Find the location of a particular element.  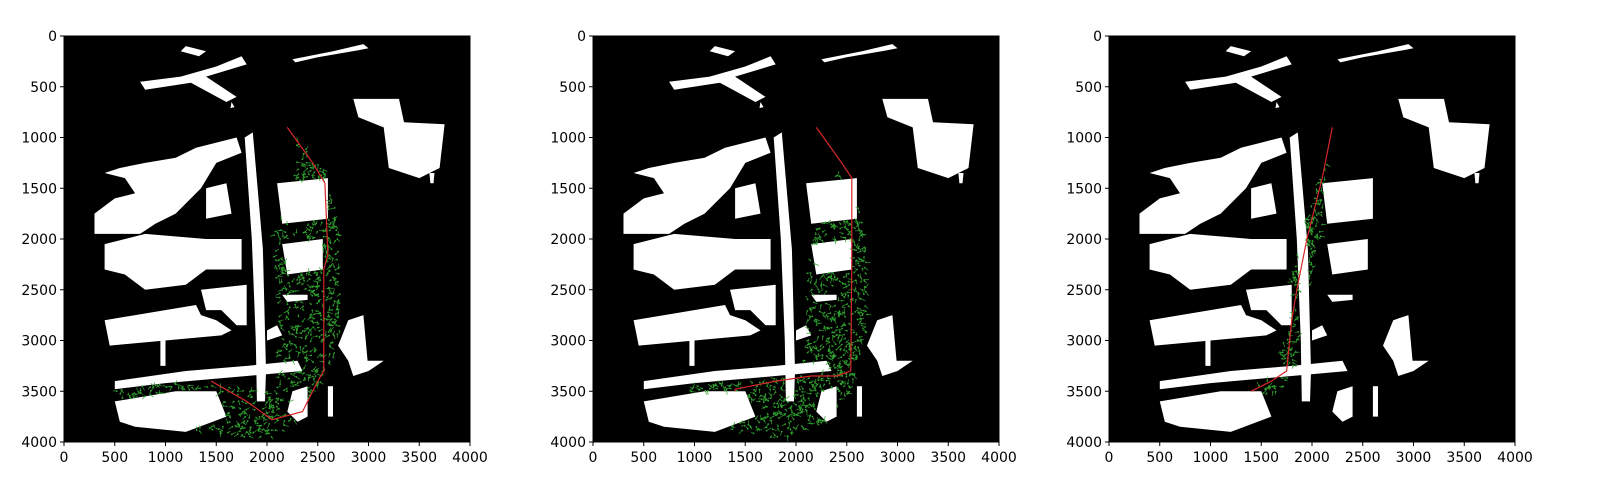

y-tick-label: 4000 is located at coordinates (39, 443).